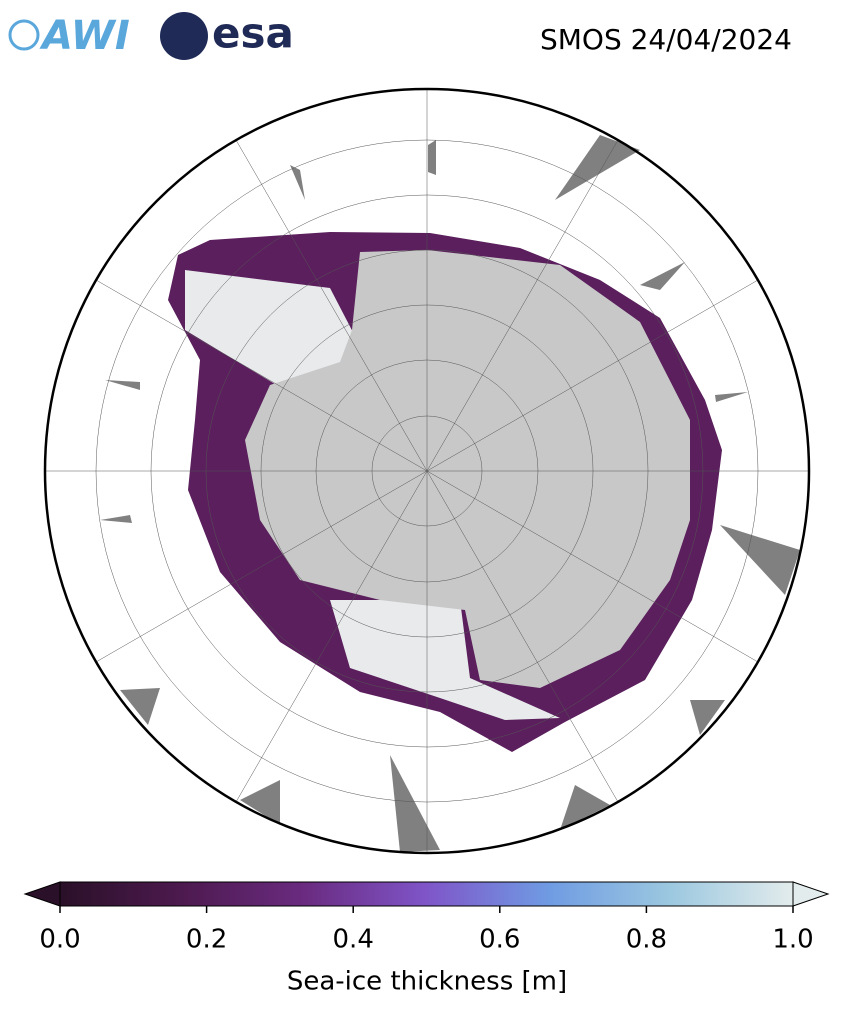 Image resolution: width=854 pixels, height=1030 pixels. I want to click on esa-mark, so click(184, 36).